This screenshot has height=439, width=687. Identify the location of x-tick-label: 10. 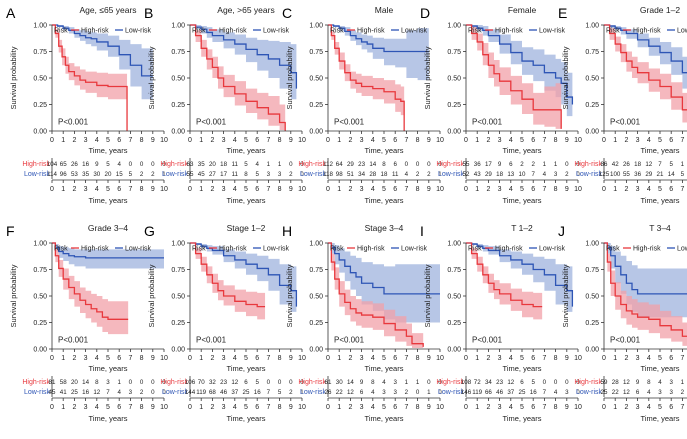
(578, 140).